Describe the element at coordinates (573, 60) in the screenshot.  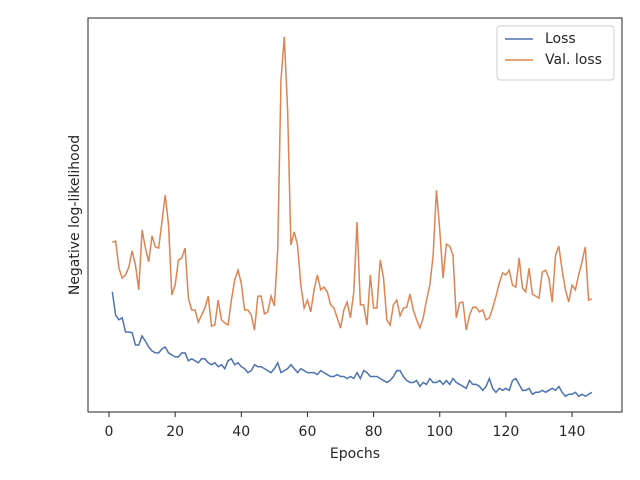
I see `legend-label: Val. loss` at that location.